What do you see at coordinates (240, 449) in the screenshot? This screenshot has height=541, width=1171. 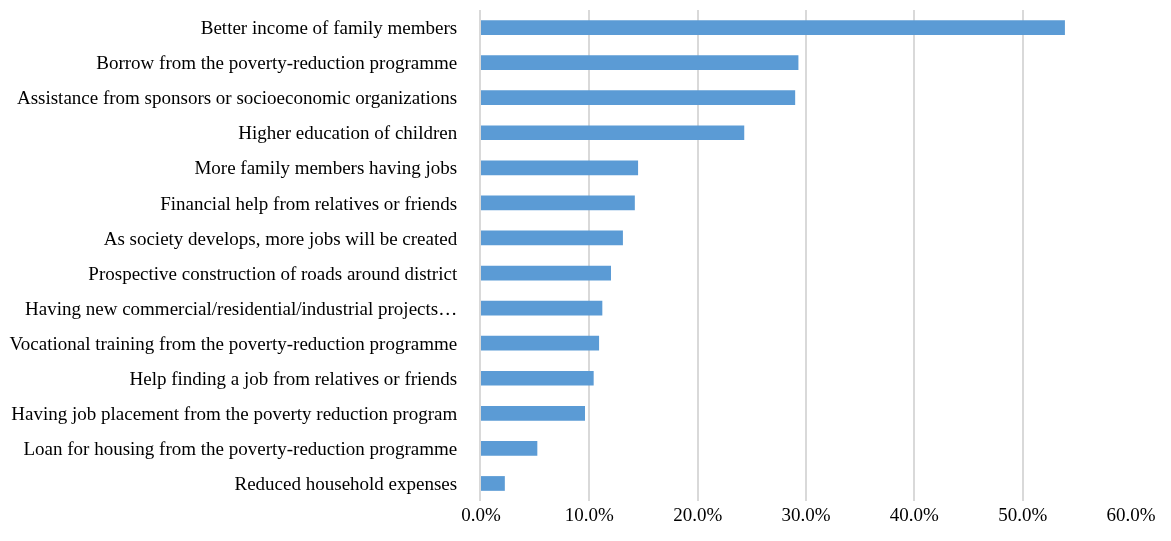 I see `y-tick-label: Loan for housing from the poverty-reduction programme` at bounding box center [240, 449].